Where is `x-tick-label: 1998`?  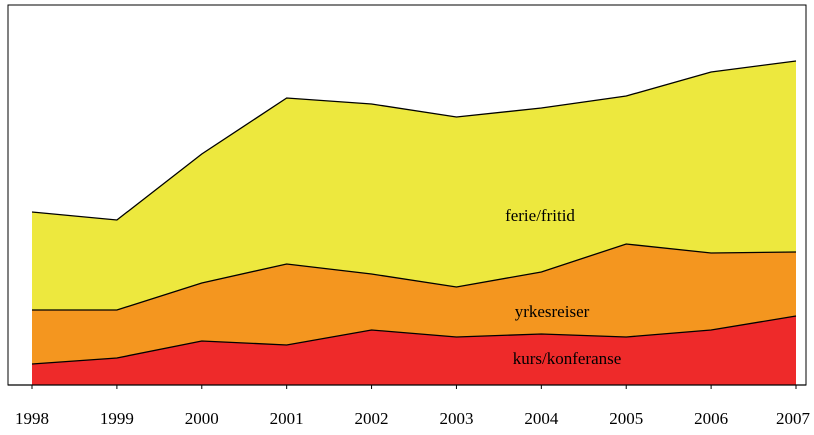 x-tick-label: 1998 is located at coordinates (32, 418).